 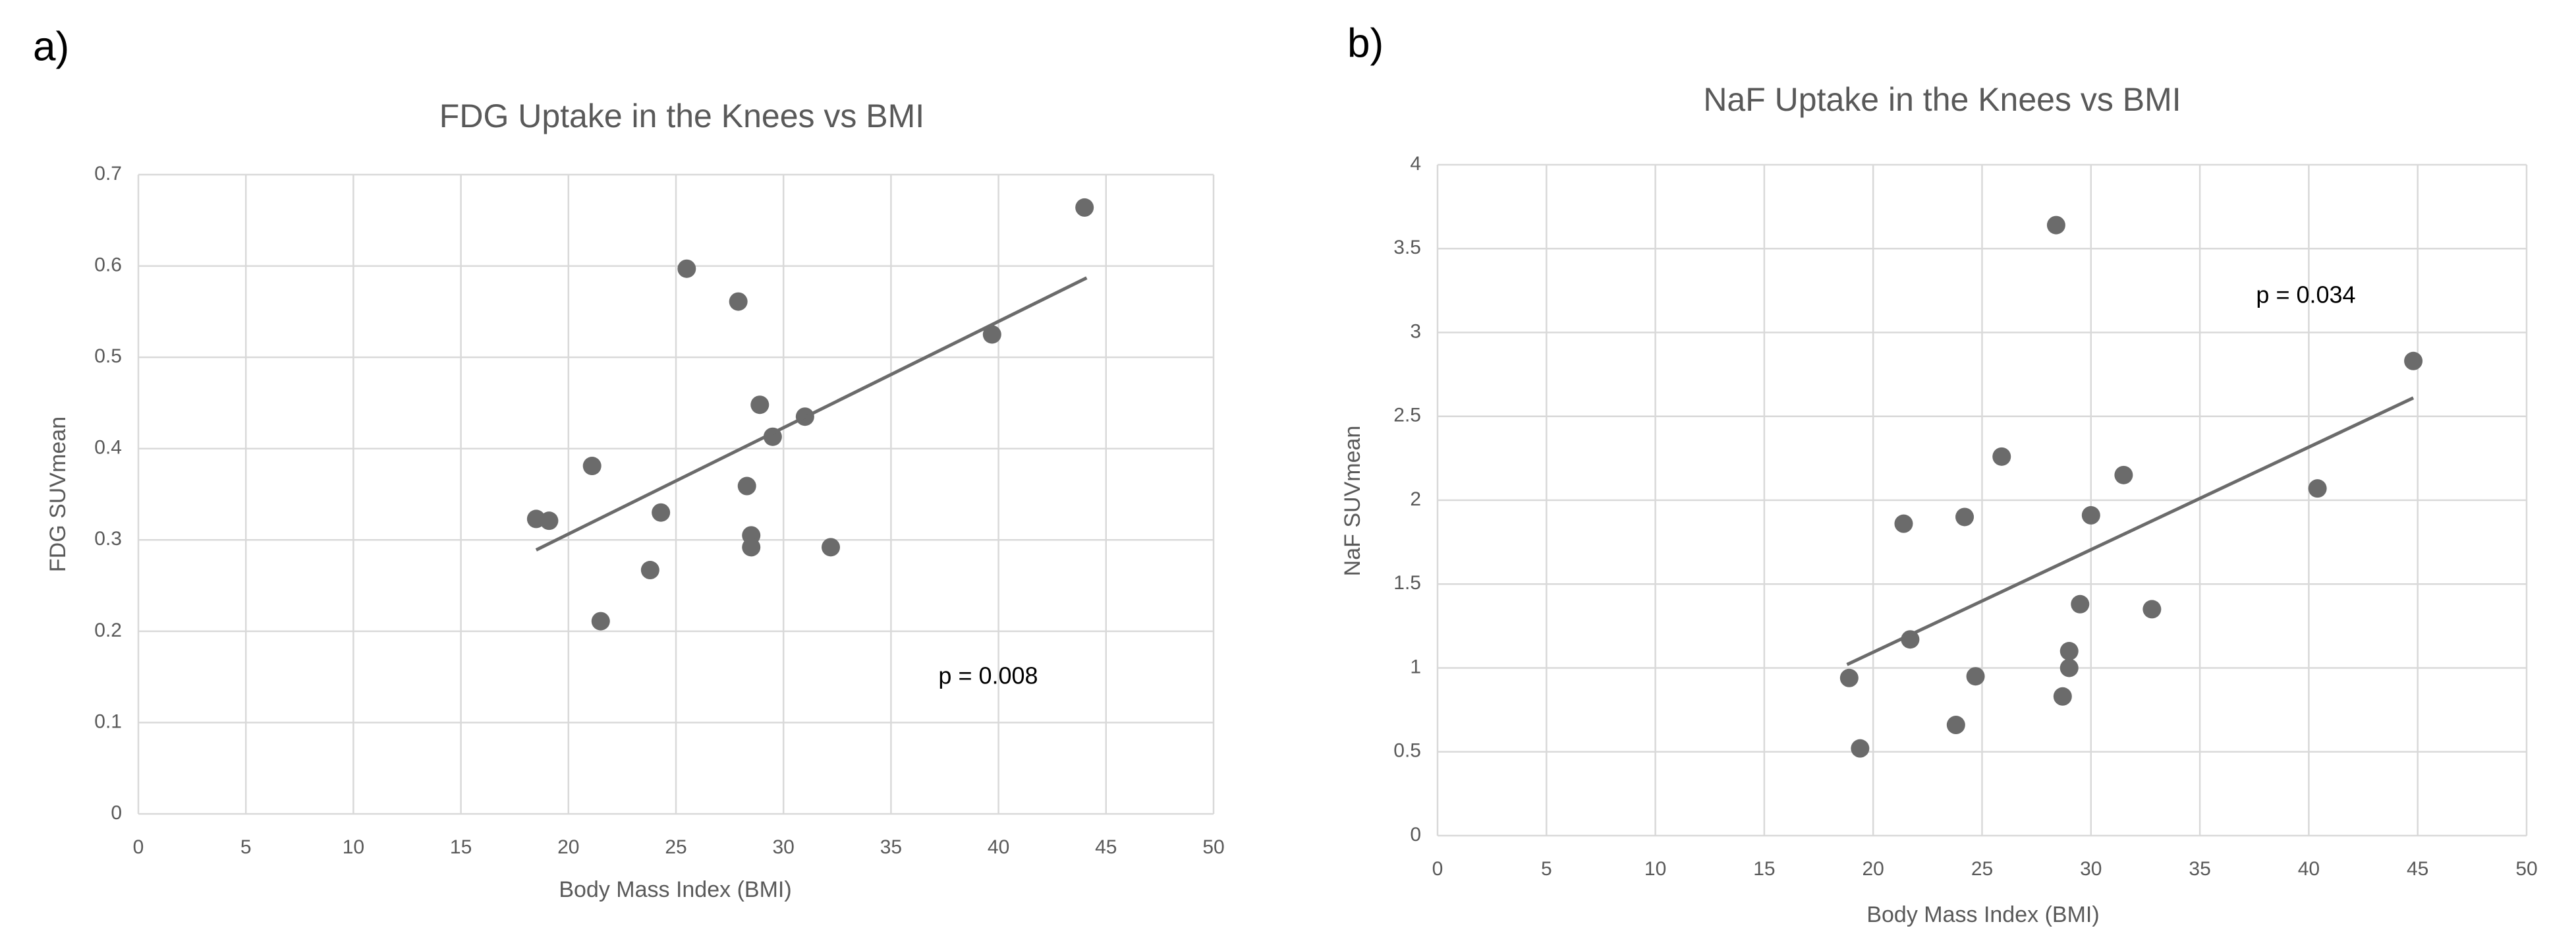 What do you see at coordinates (1407, 583) in the screenshot?
I see `y-tick-label: 1.5` at bounding box center [1407, 583].